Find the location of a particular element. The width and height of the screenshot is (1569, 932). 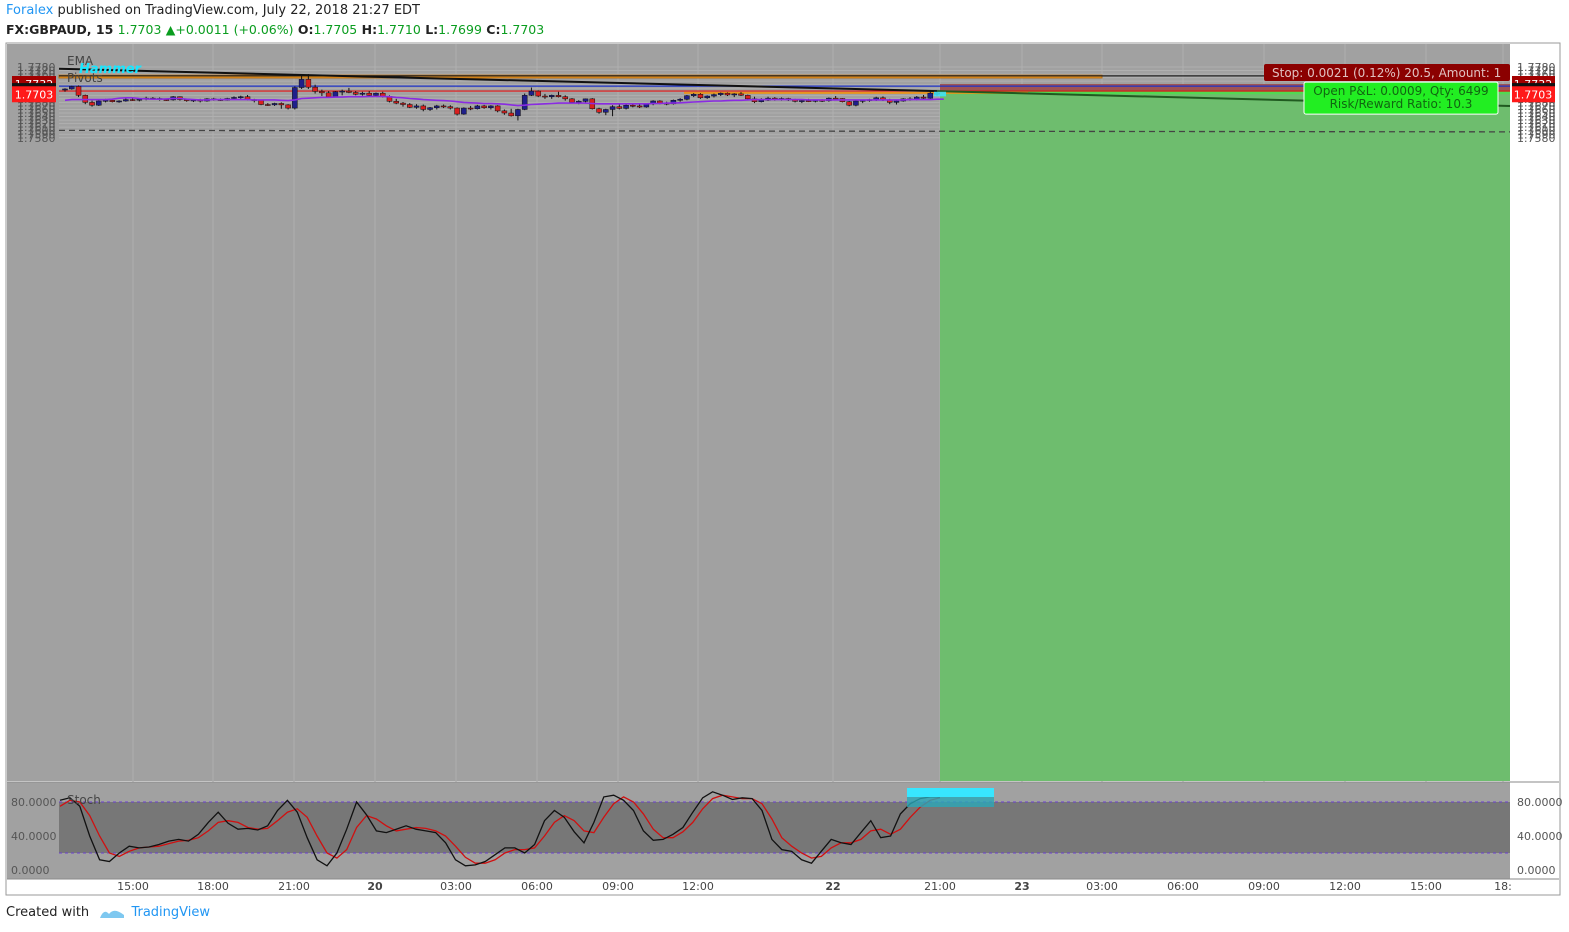

last-price-tag-right is located at coordinates (1533, 94).